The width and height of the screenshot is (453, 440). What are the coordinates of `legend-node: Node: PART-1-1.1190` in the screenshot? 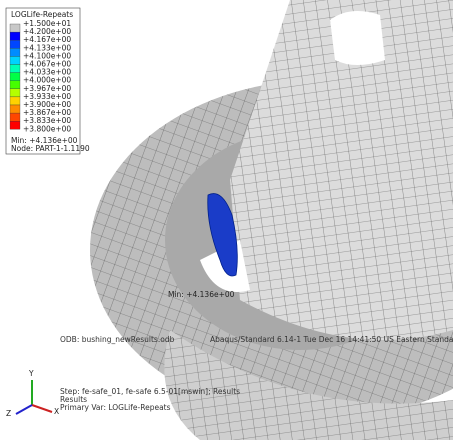 It's located at (50, 148).